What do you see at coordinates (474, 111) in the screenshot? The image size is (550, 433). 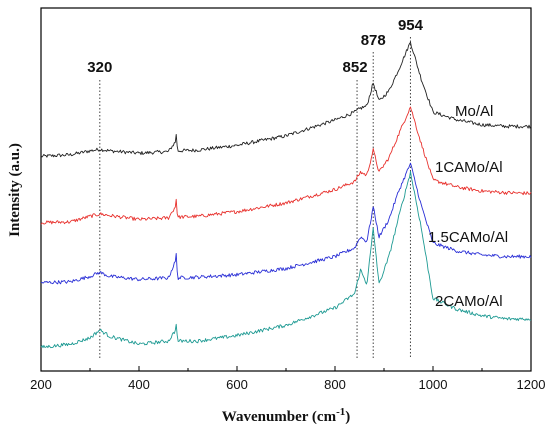 I see `series-label-0: Mo/Al` at bounding box center [474, 111].